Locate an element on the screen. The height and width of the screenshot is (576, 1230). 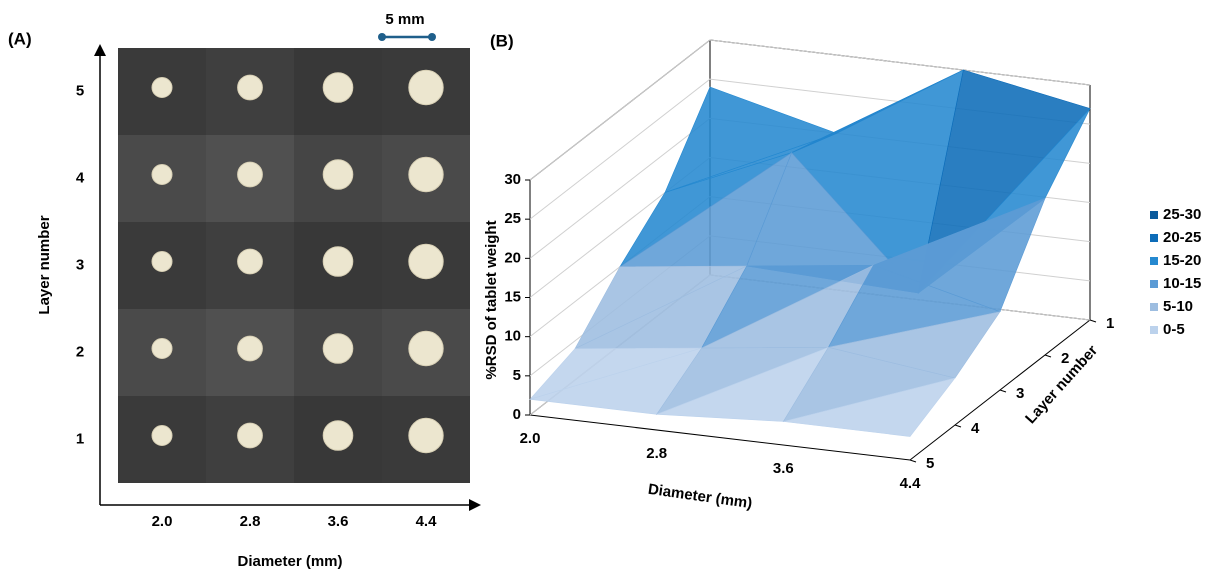
z-axis-label: %RSD of tablet weight is located at coordinates (491, 299).